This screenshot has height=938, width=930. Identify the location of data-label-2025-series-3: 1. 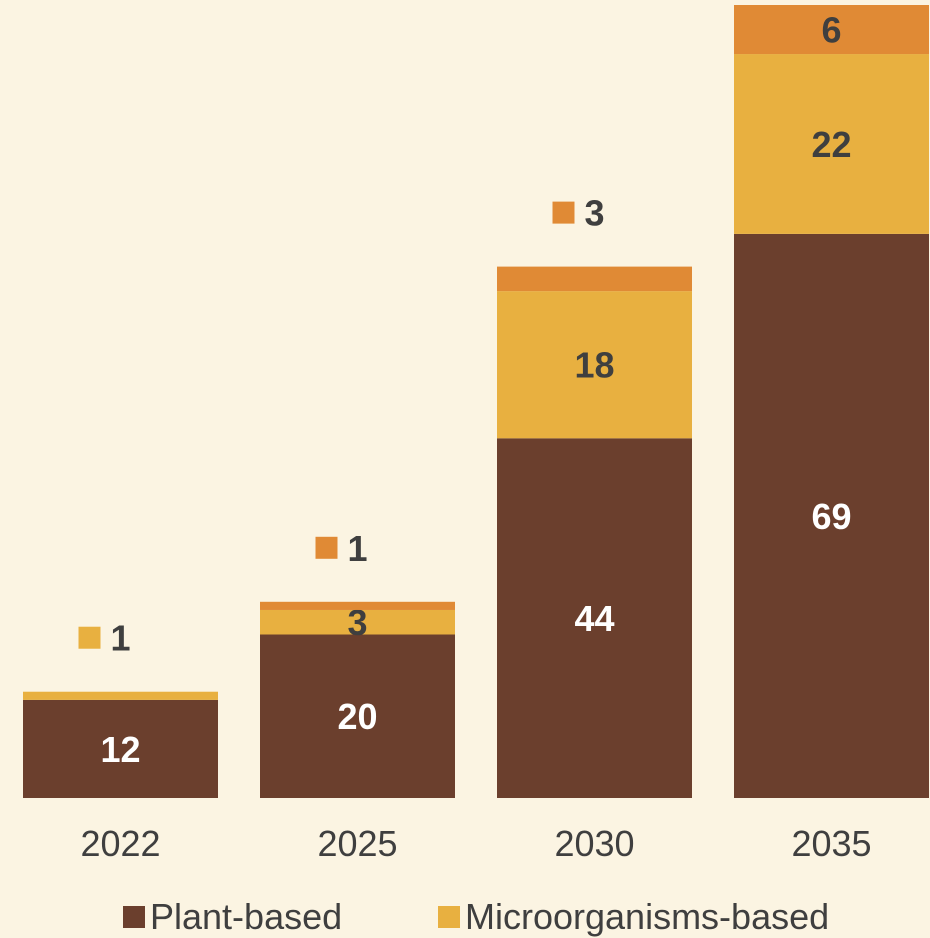
(358, 548).